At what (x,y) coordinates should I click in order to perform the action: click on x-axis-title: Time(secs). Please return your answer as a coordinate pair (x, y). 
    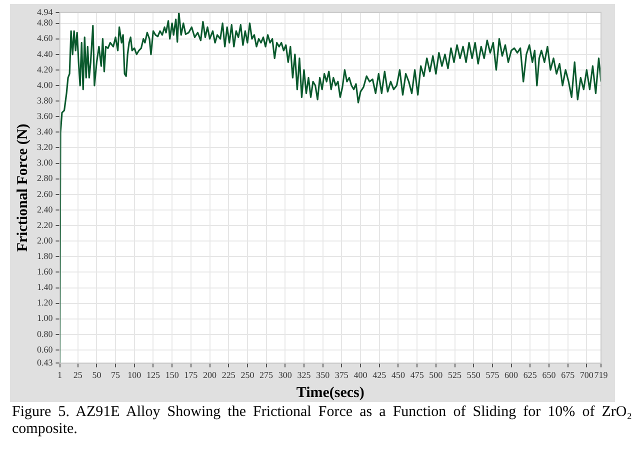
    Looking at the image, I should click on (330, 392).